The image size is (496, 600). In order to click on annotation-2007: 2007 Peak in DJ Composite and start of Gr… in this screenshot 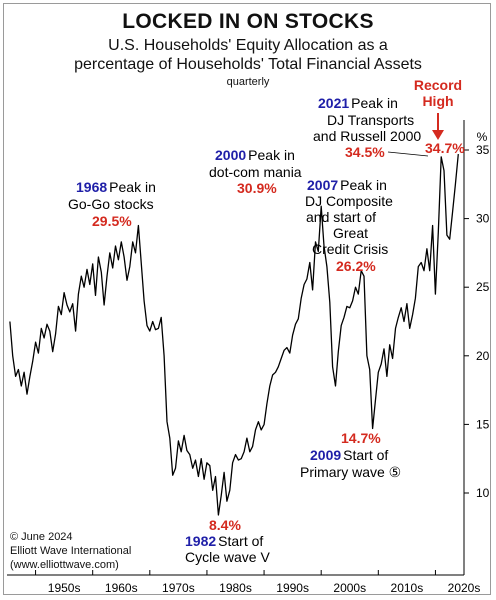, I will do `click(349, 225)`.